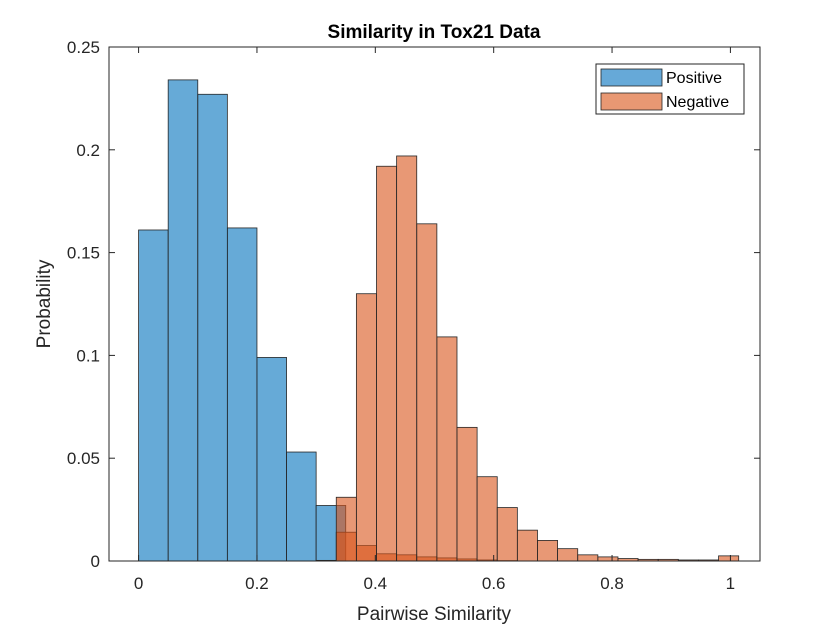 The height and width of the screenshot is (630, 840). I want to click on legend-swatch-negative, so click(631, 101).